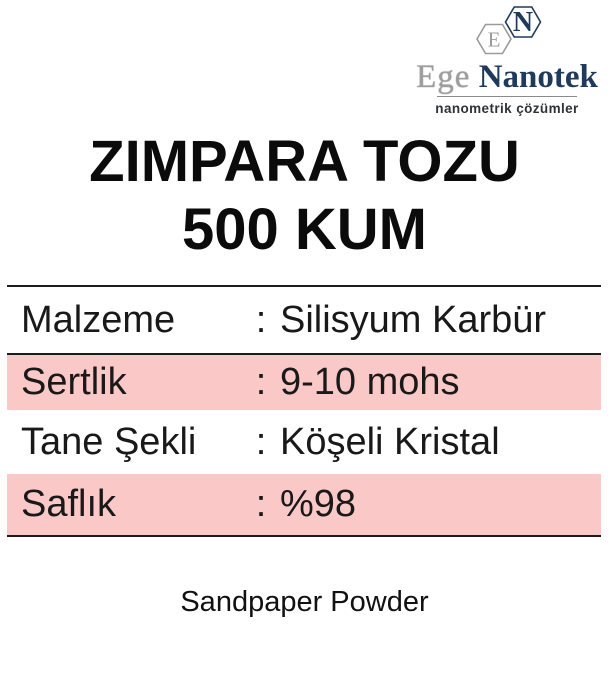 Image resolution: width=609 pixels, height=679 pixels. What do you see at coordinates (413, 319) in the screenshot?
I see `spec-value: Silisyum Karbür` at bounding box center [413, 319].